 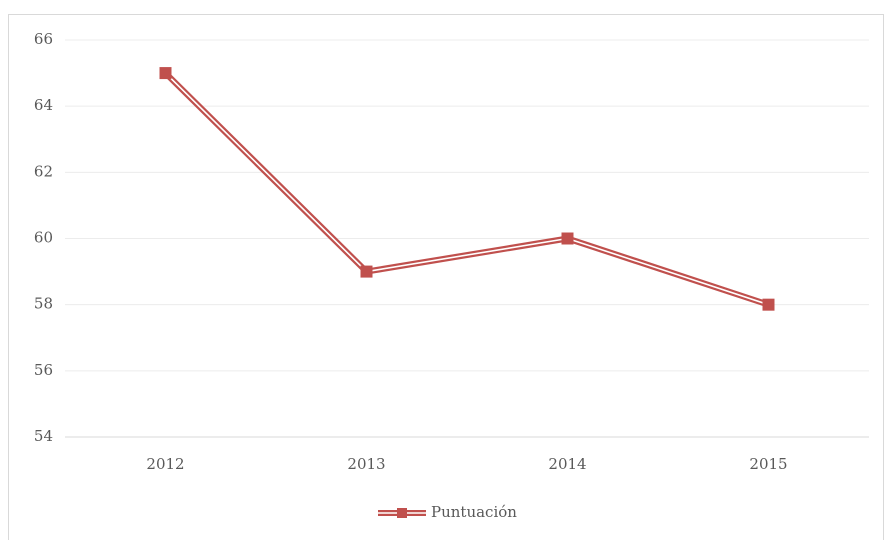 I want to click on x-tick-label: 2012, so click(x=165, y=464).